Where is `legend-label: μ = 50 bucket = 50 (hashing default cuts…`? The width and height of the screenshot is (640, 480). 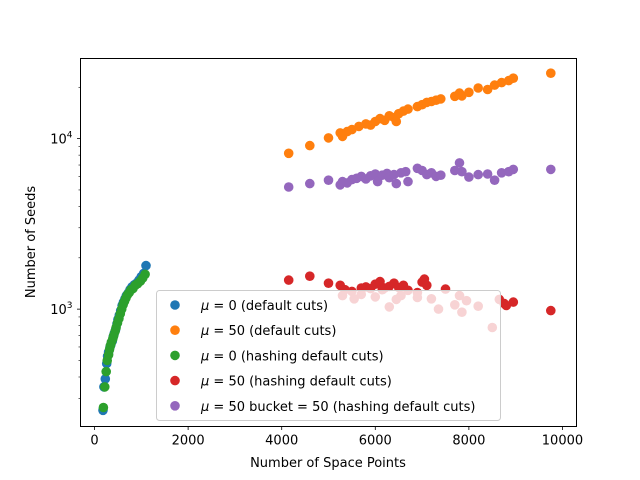 legend-label: μ = 50 bucket = 50 (hashing default cuts… is located at coordinates (337, 407).